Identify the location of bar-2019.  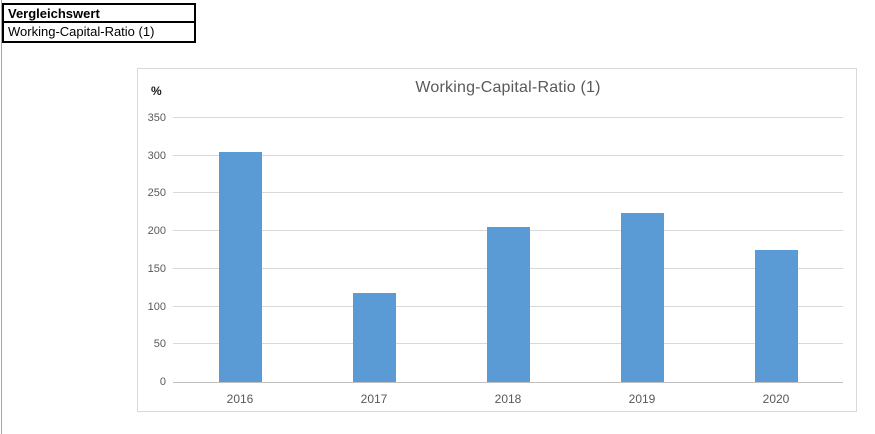
(642, 297).